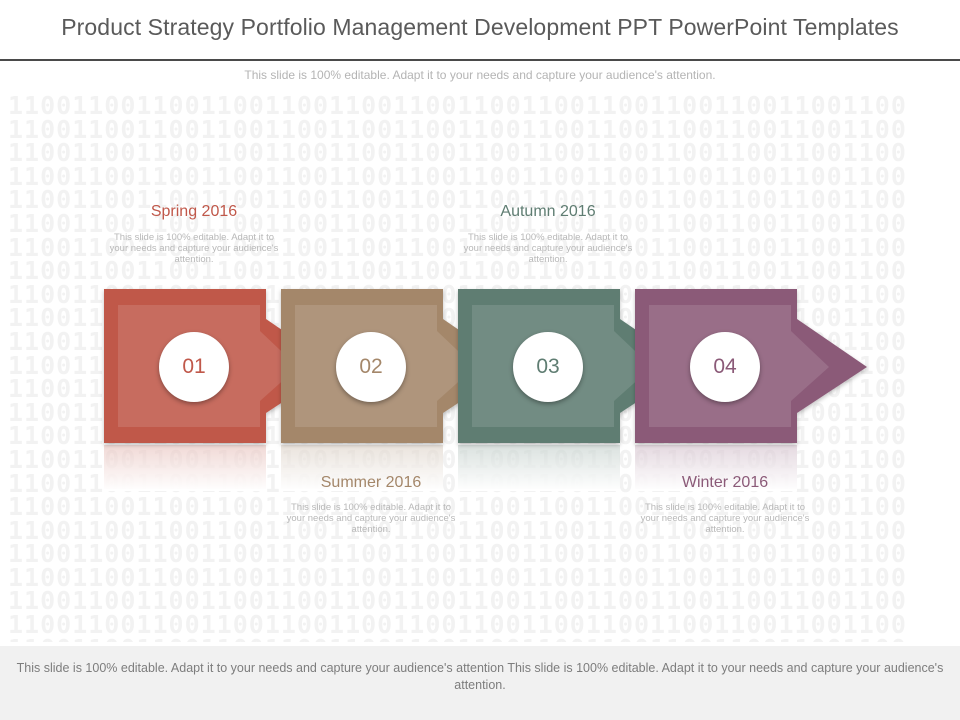 The image size is (960, 720). Describe the element at coordinates (194, 367) in the screenshot. I see `step-number-circle: 01` at that location.